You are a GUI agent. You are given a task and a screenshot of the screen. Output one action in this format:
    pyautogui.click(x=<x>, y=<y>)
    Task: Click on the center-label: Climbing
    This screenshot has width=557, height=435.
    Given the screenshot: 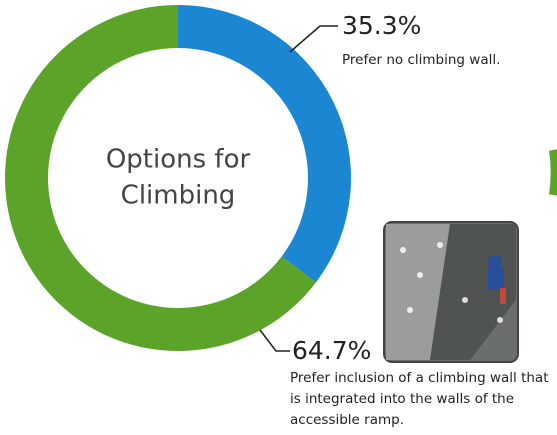 What is the action you would take?
    pyautogui.click(x=178, y=196)
    